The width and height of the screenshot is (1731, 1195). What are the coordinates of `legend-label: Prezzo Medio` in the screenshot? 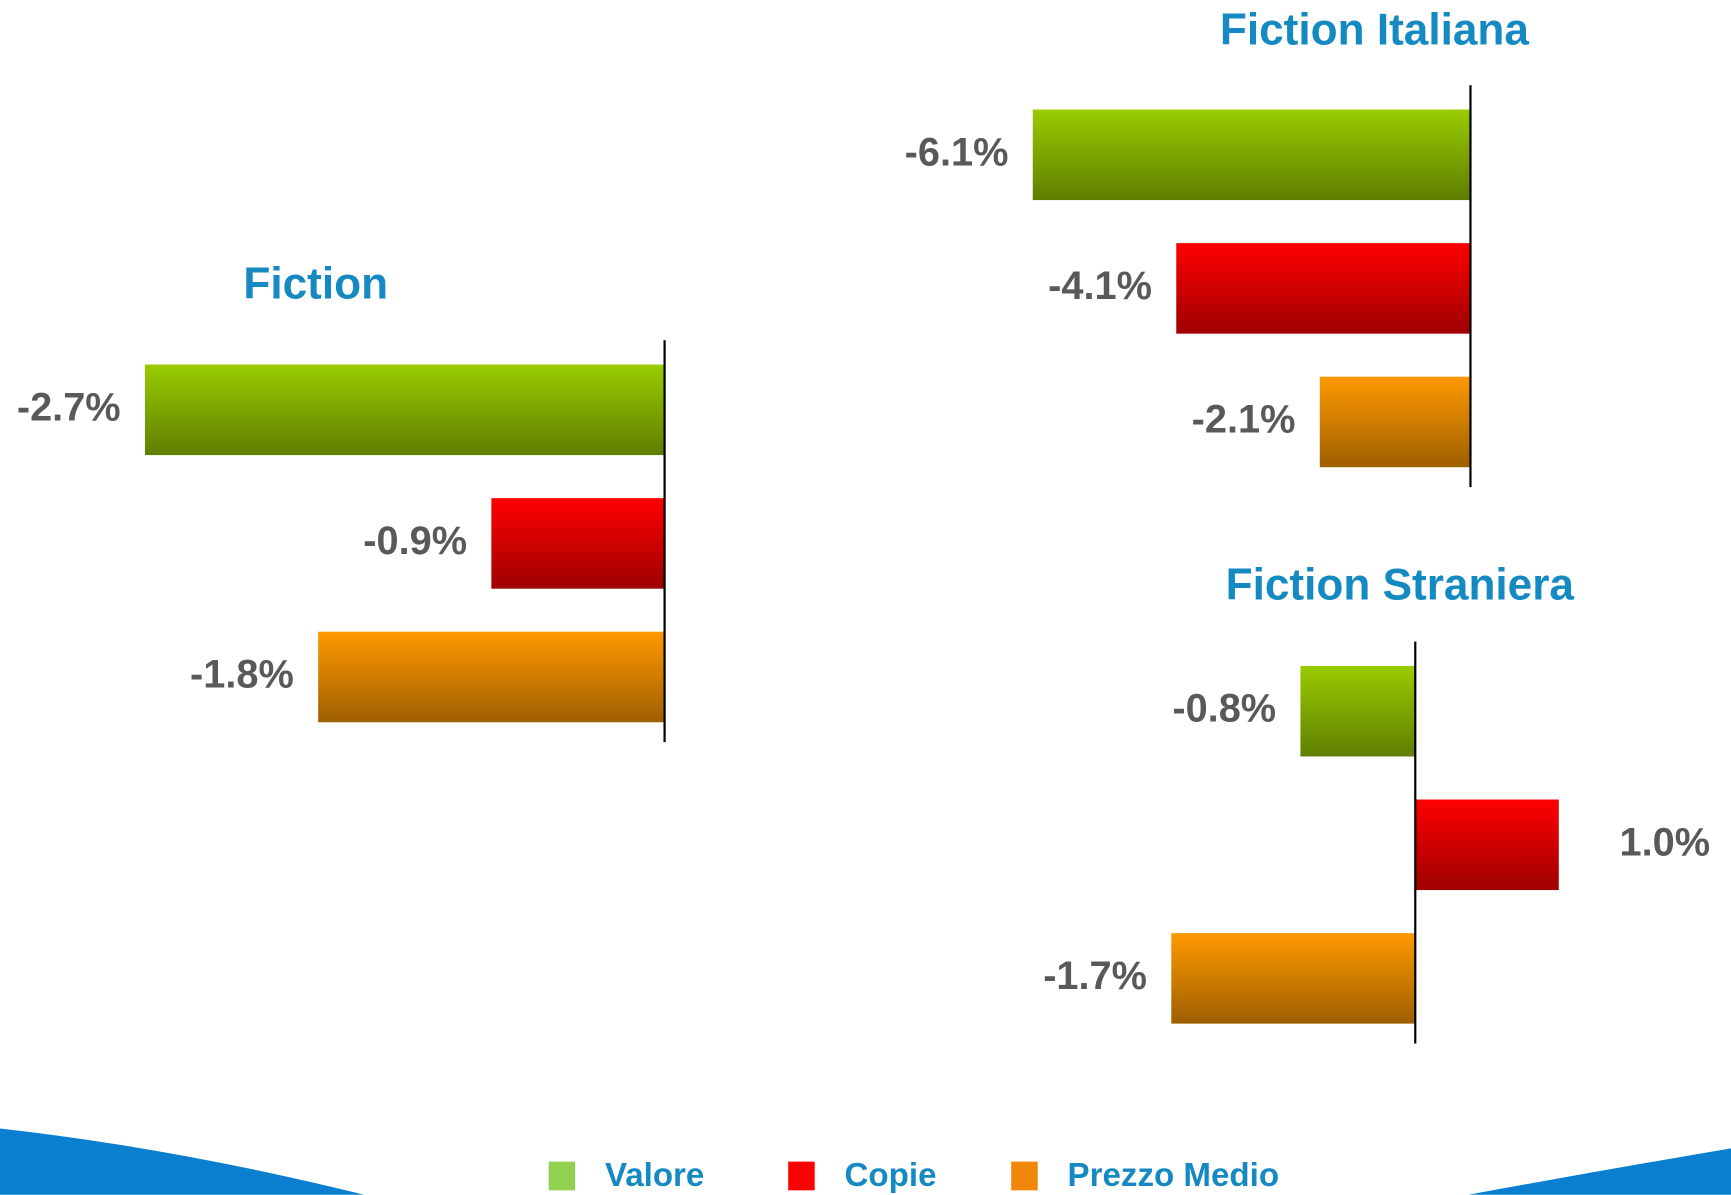 It's located at (1174, 1175).